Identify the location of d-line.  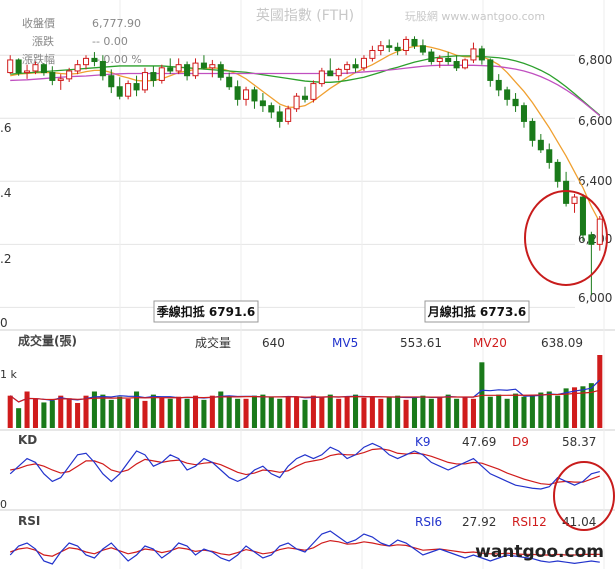
(305, 467).